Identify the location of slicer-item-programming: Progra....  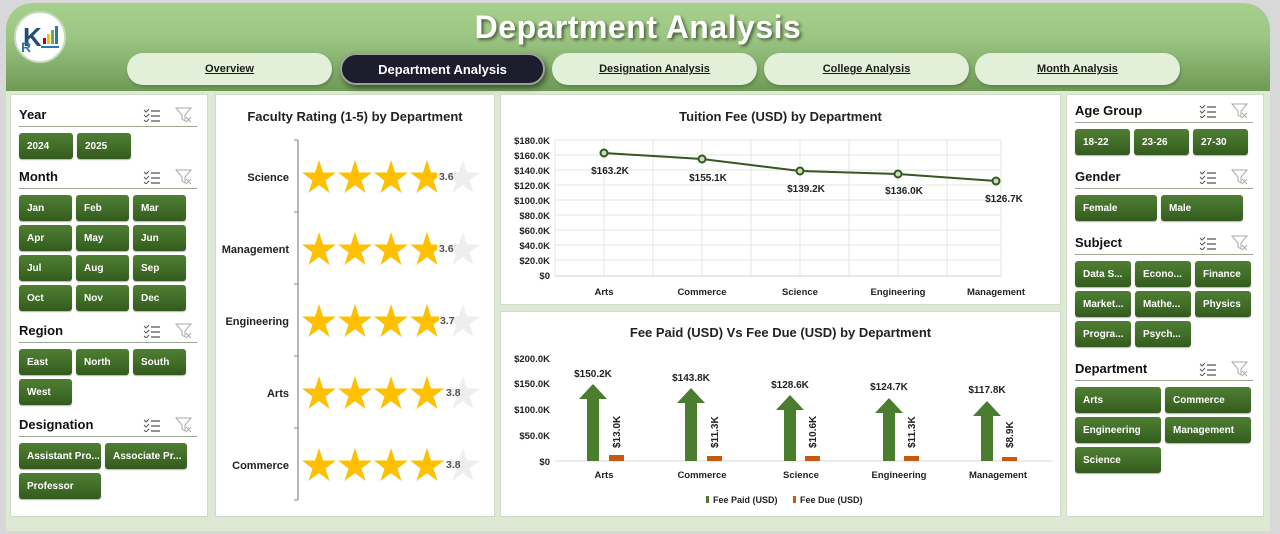
(1103, 334).